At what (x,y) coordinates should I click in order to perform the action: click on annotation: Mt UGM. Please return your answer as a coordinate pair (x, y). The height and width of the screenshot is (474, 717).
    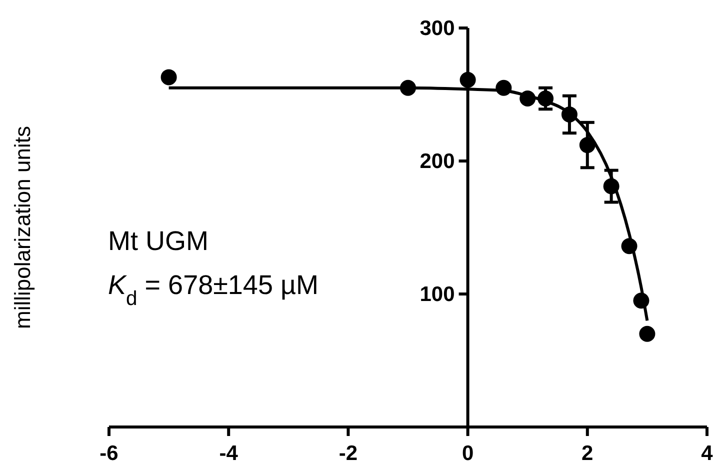
    Looking at the image, I should click on (158, 241).